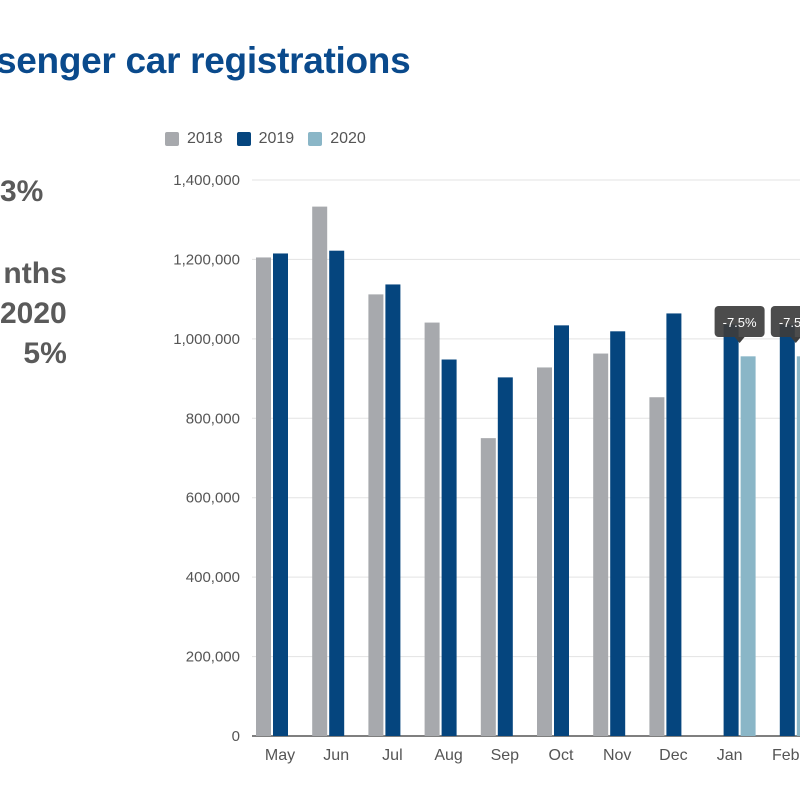 The width and height of the screenshot is (800, 800). I want to click on tooltip-feb: -7.5%, so click(785, 324).